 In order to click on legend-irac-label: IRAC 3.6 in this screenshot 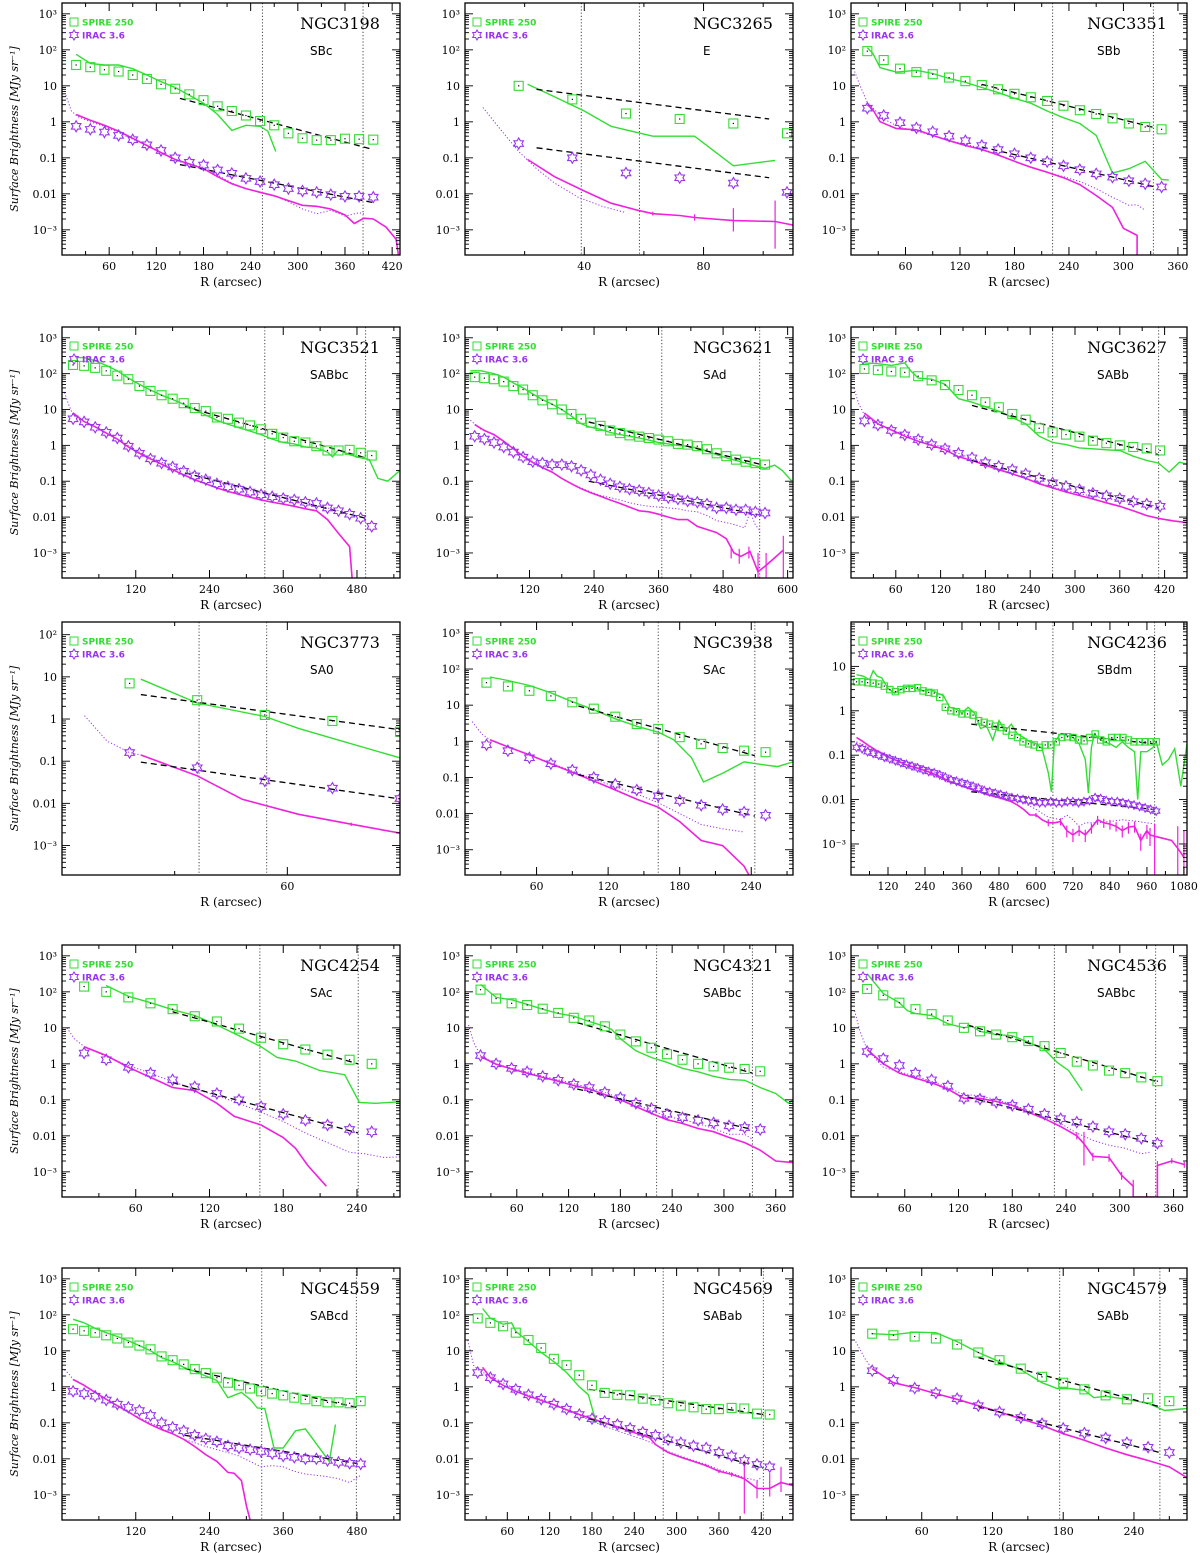, I will do `click(506, 656)`.